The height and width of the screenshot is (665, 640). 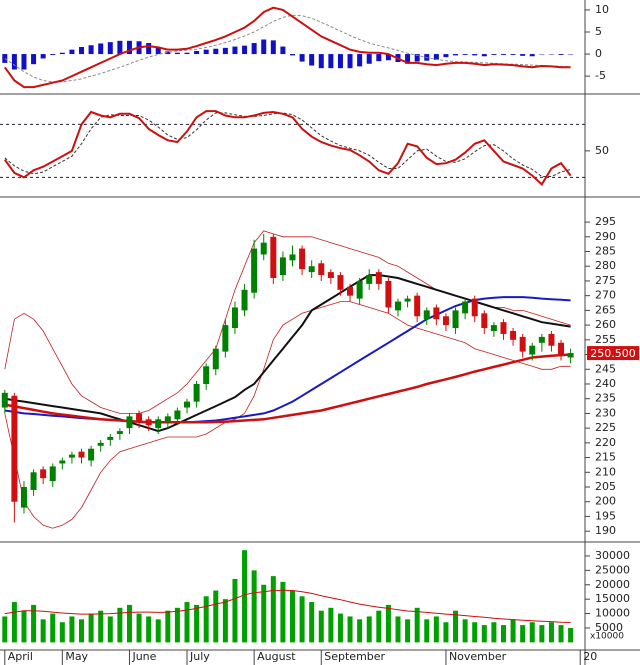 What do you see at coordinates (354, 656) in the screenshot?
I see `x-tick-label: September` at bounding box center [354, 656].